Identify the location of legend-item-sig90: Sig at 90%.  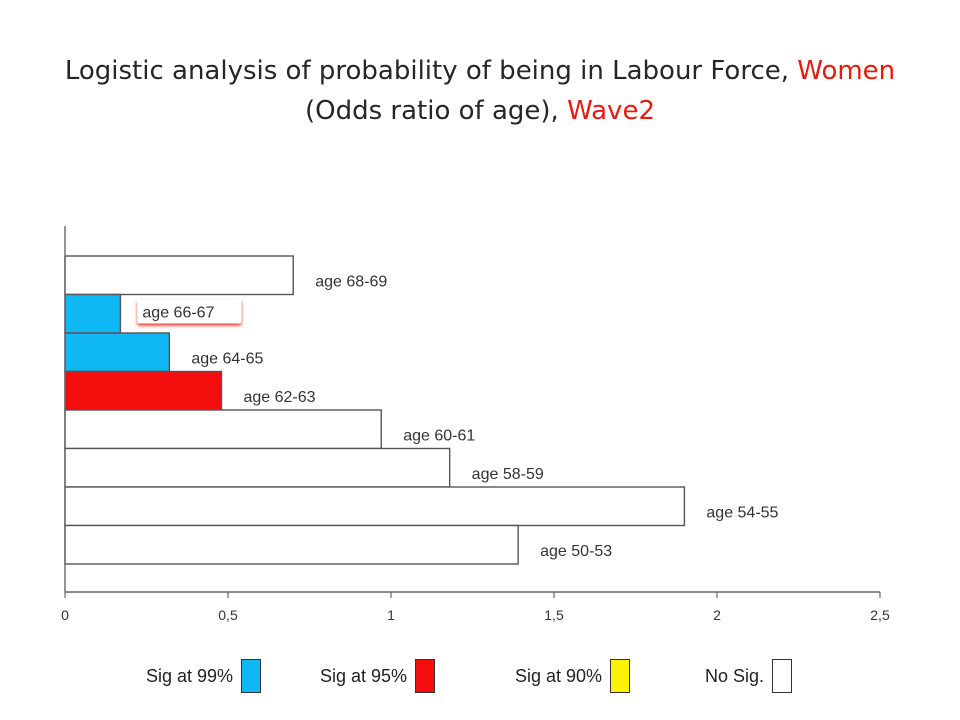
(573, 676).